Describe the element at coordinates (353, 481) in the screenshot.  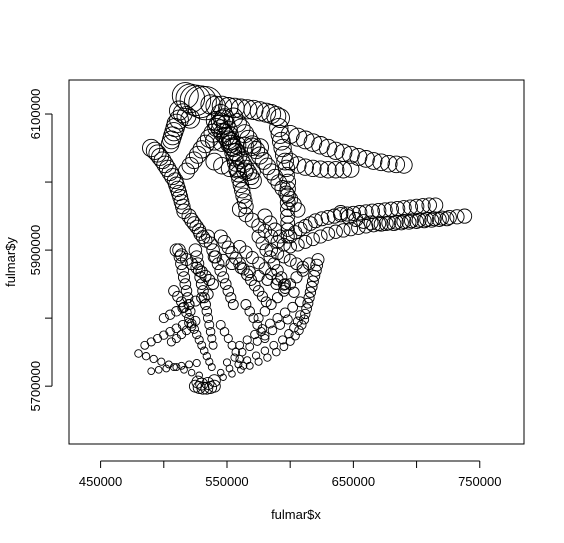
I see `x-tick-label: 650000` at that location.